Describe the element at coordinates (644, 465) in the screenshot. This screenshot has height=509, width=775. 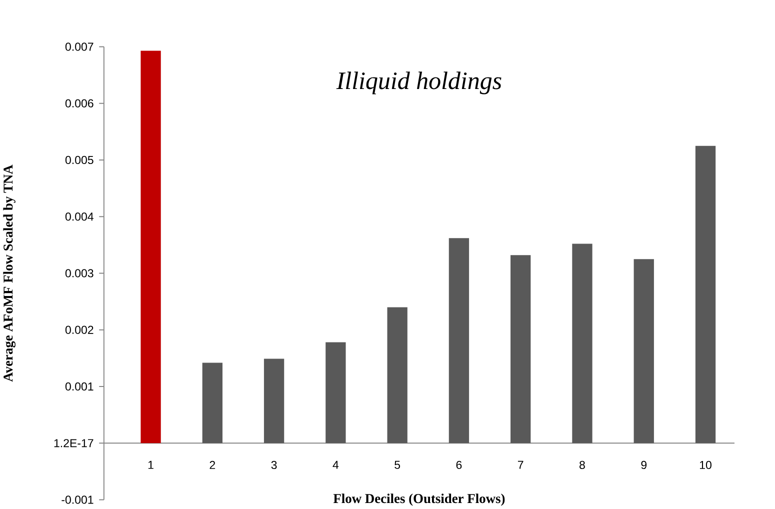
I see `x-tick-label: 9` at that location.